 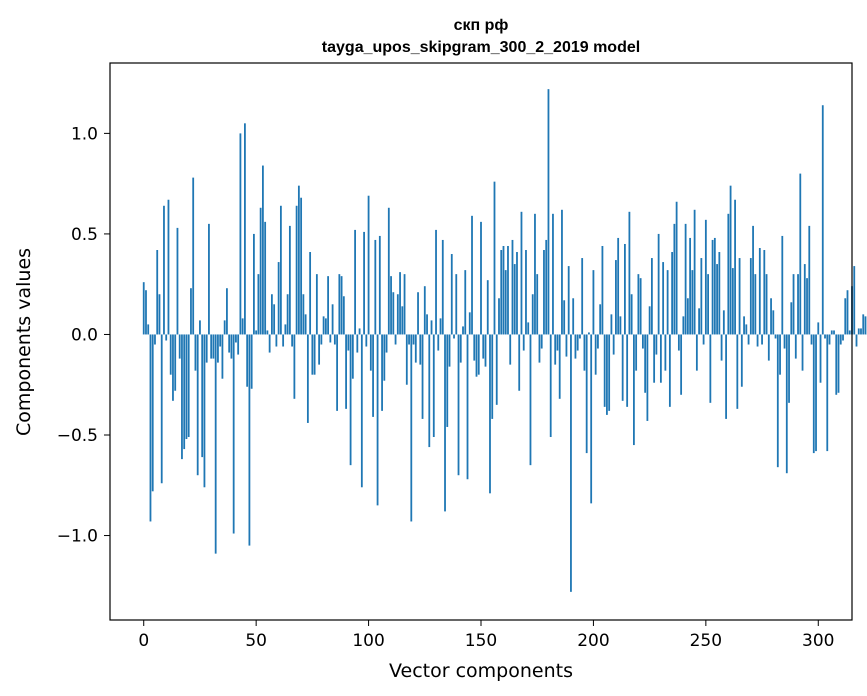 What do you see at coordinates (481, 671) in the screenshot?
I see `x-axis-label: Vector components` at bounding box center [481, 671].